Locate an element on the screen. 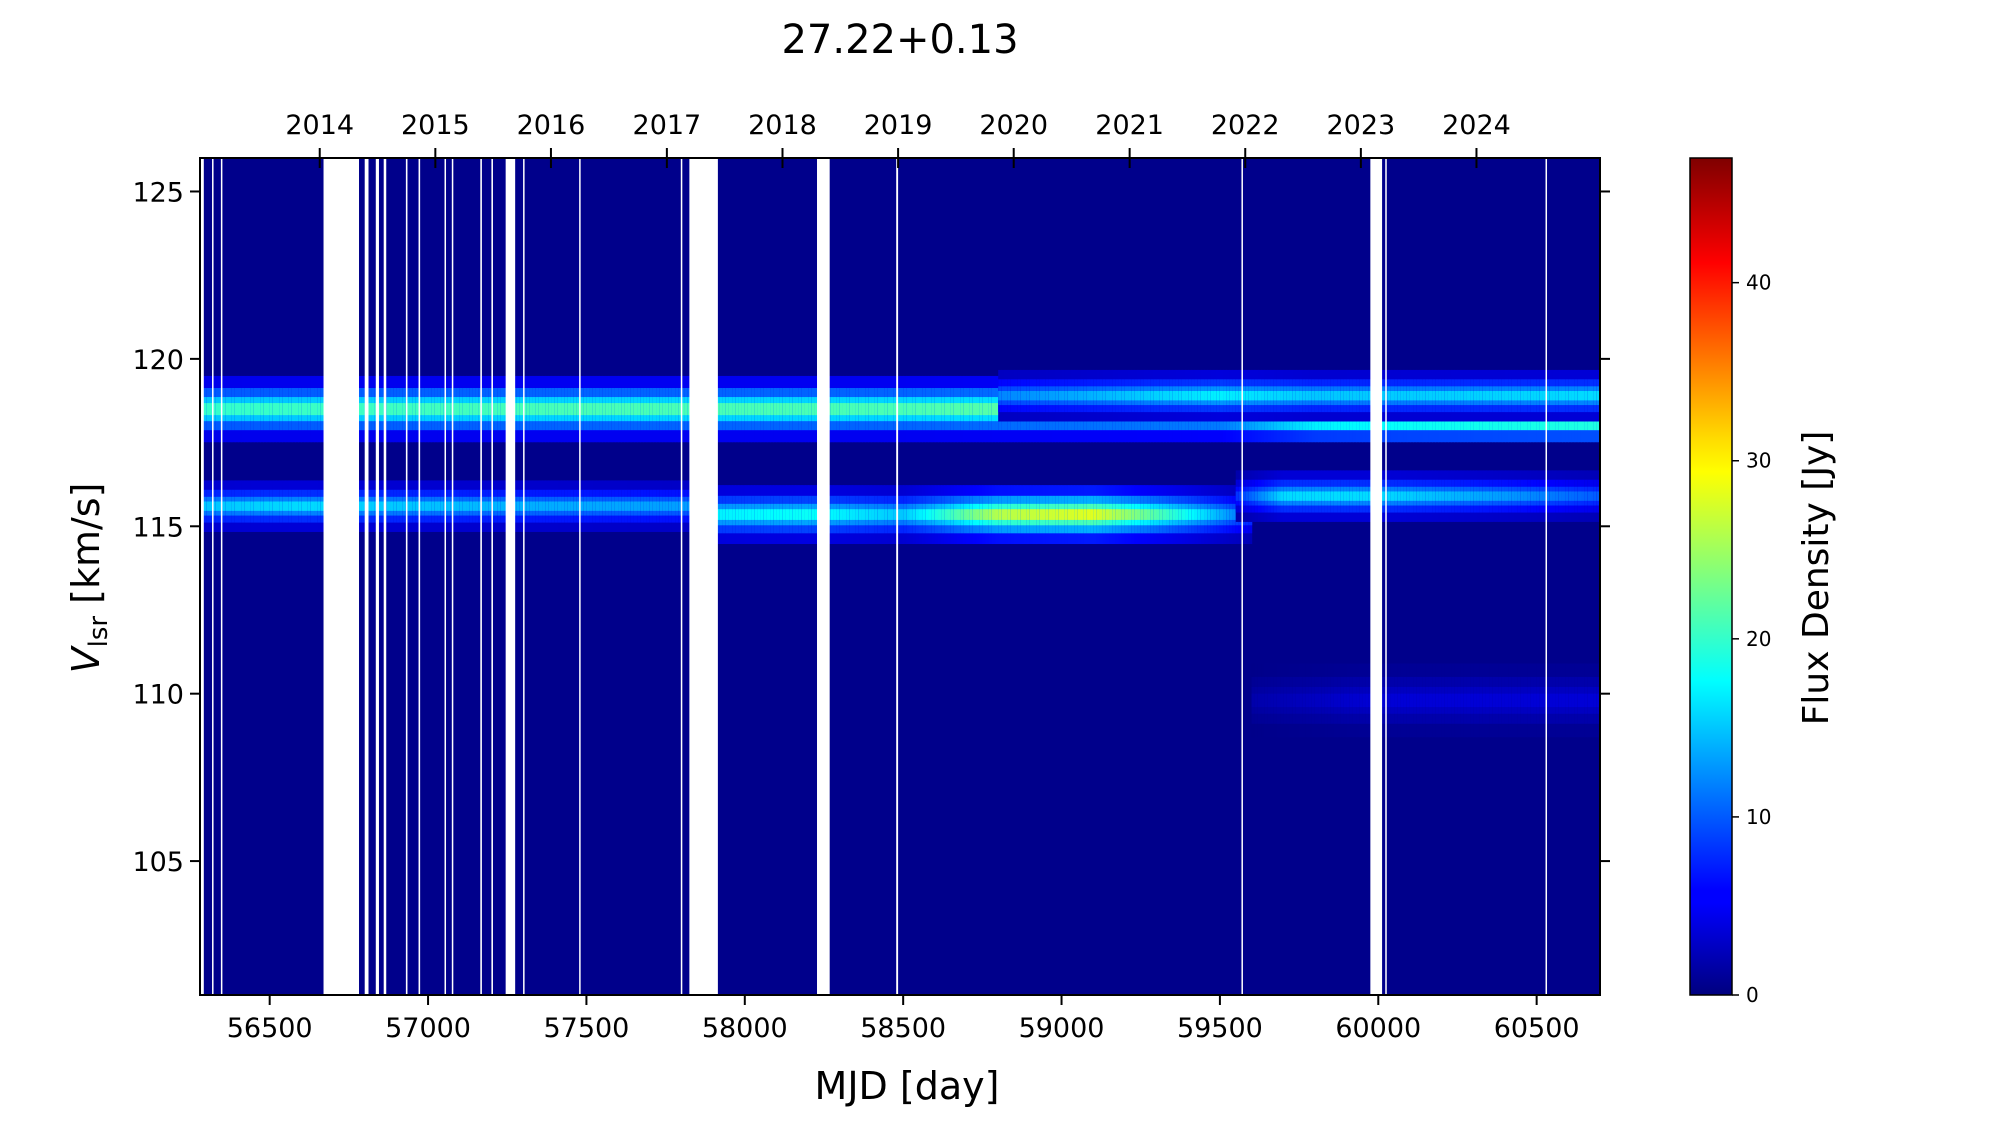 This screenshot has height=1125, width=2000. year-tick-label: 2022 is located at coordinates (1245, 125).